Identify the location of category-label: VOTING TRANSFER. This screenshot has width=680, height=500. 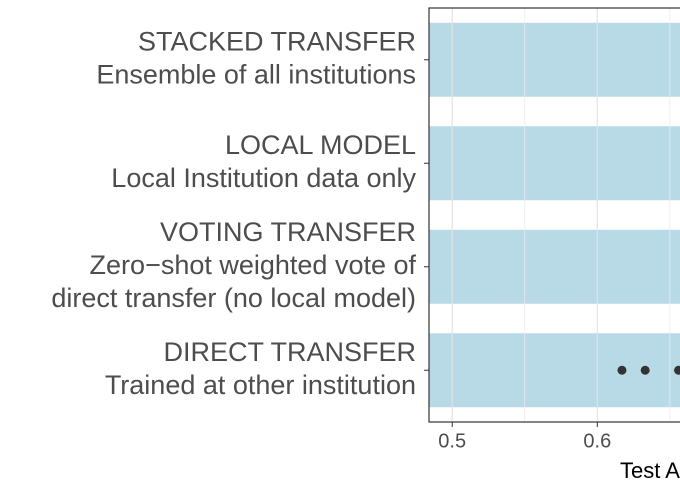
(288, 232).